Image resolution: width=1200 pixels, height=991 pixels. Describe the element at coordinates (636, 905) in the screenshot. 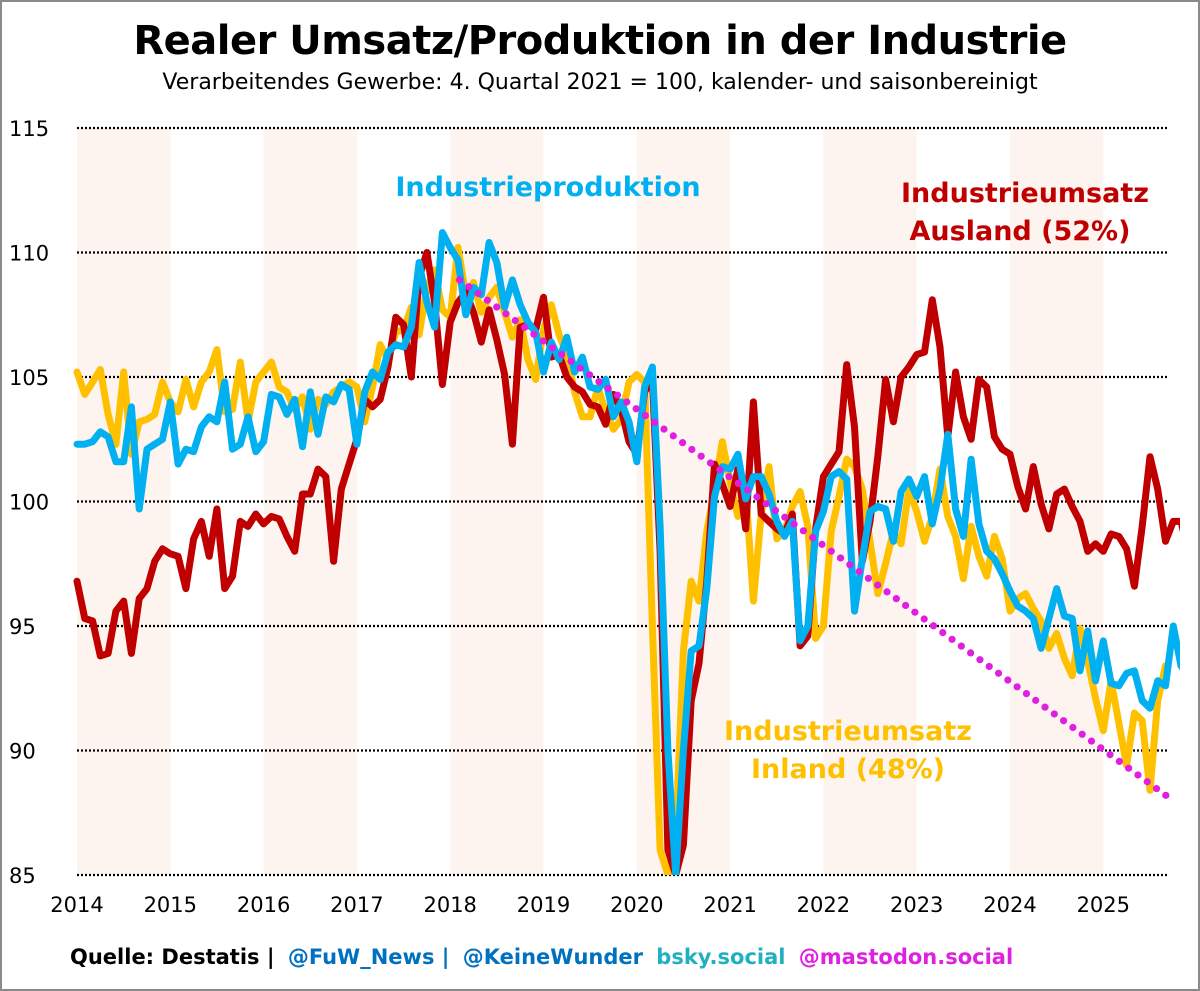

I see `x-tick-label: 2020` at that location.